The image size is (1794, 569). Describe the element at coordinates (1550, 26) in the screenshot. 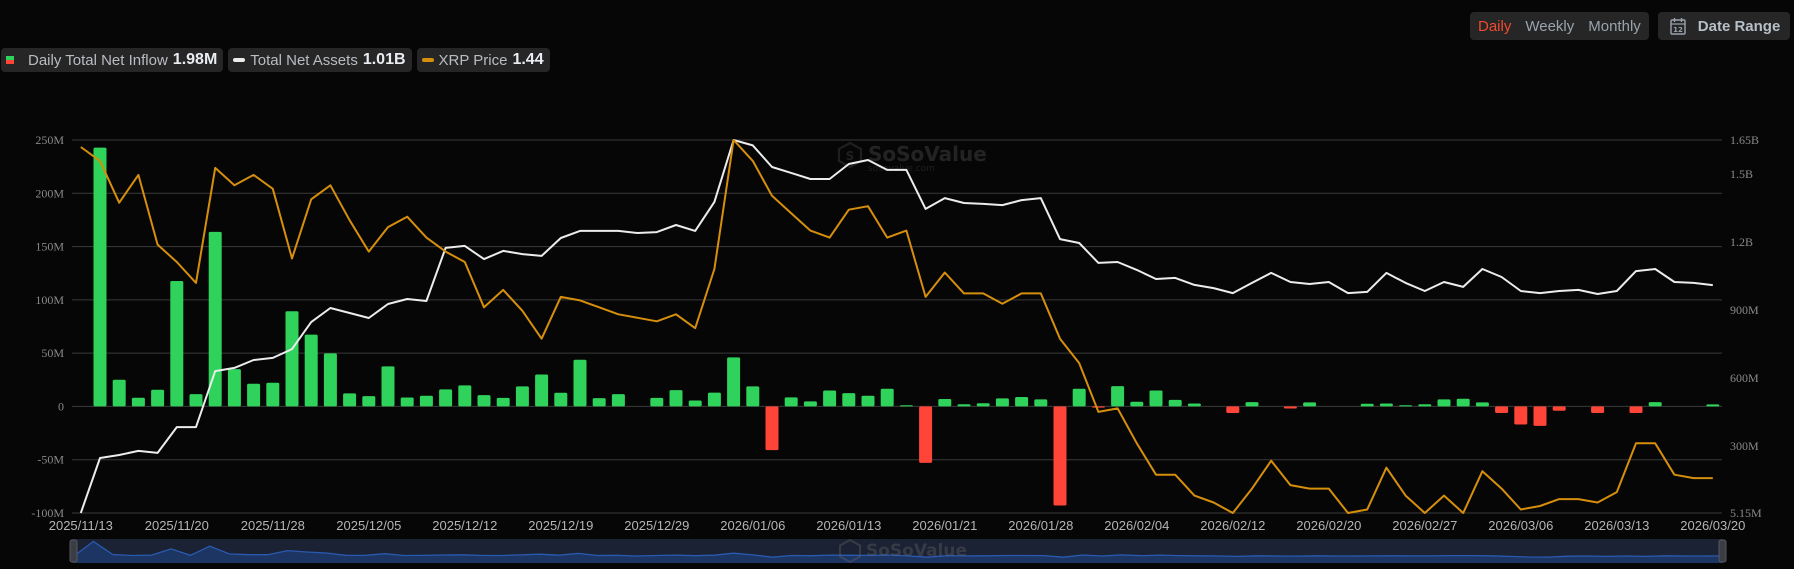

I see `period-weekly-button: Weekly` at that location.